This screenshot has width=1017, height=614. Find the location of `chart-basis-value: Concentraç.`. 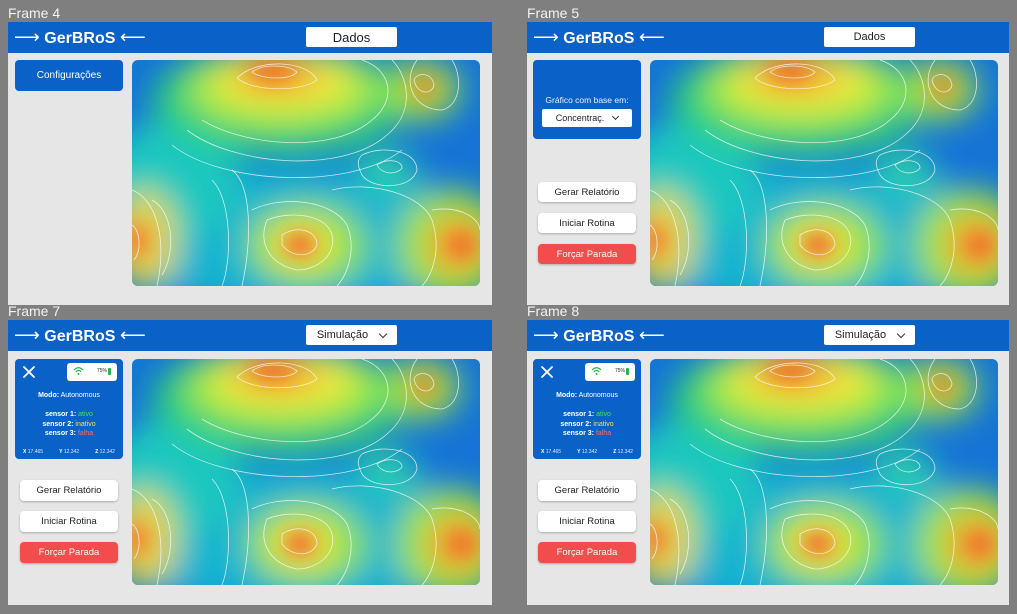

chart-basis-value: Concentraç. is located at coordinates (580, 118).